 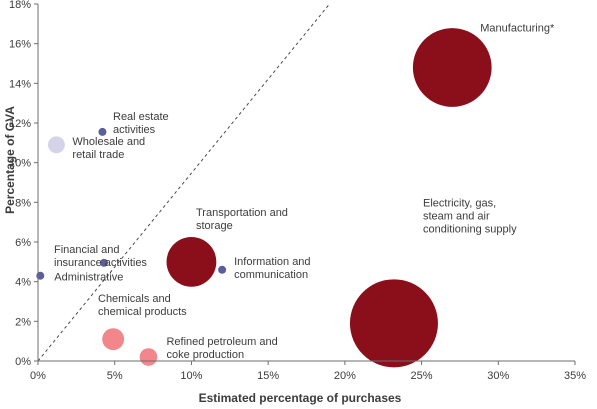 I want to click on bubble-label: Wholesale and retail trade, so click(x=108, y=148).